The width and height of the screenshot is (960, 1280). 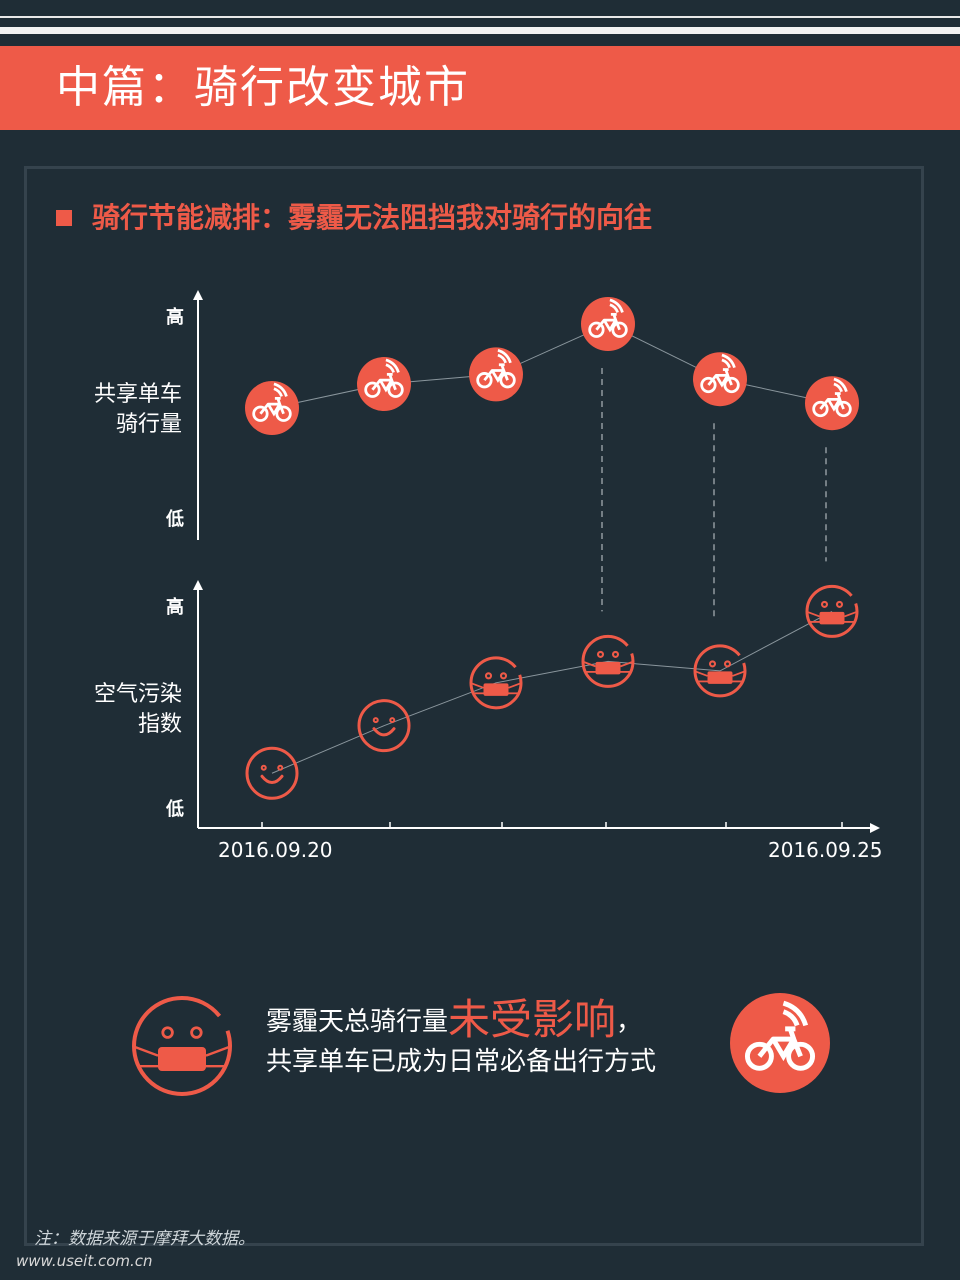 I want to click on section-subtitle: 骑行节能减排：雾霾无法阻挡我对骑行的向往, so click(x=372, y=217).